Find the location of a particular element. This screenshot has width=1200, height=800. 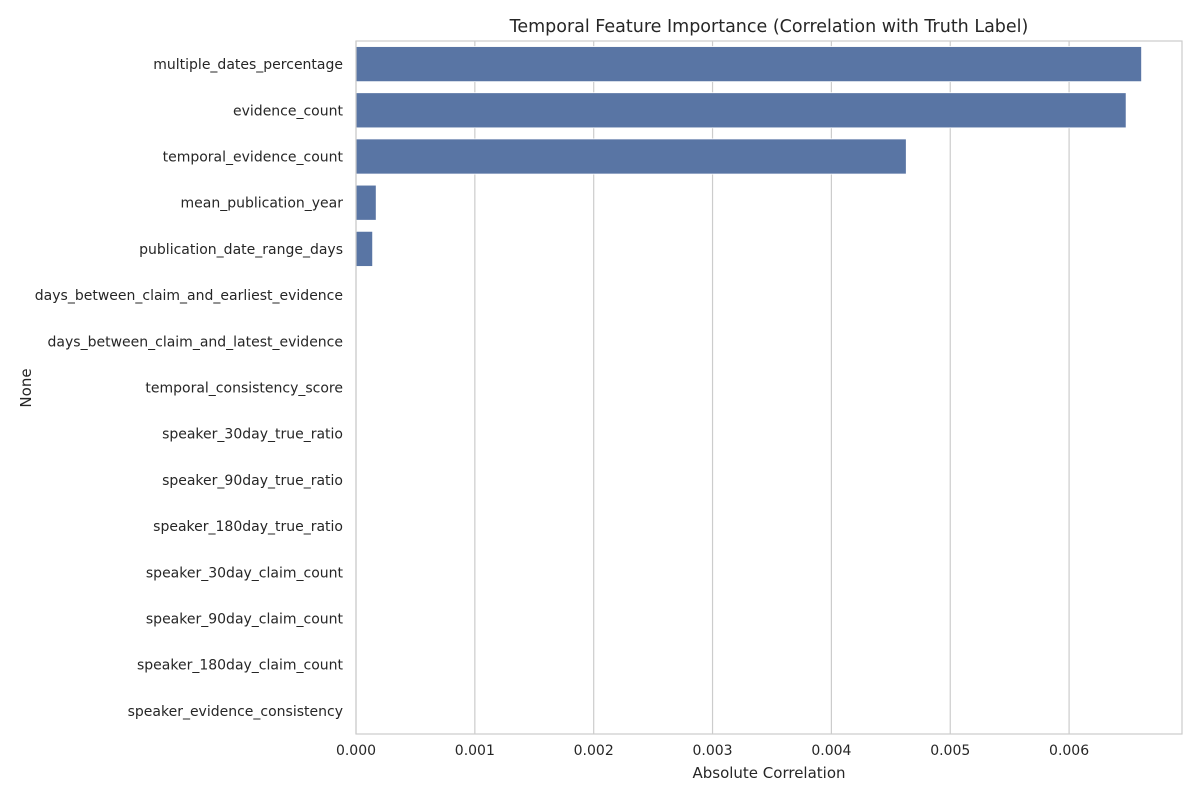

y-tick-label: temporal_consistency_score is located at coordinates (244, 389).